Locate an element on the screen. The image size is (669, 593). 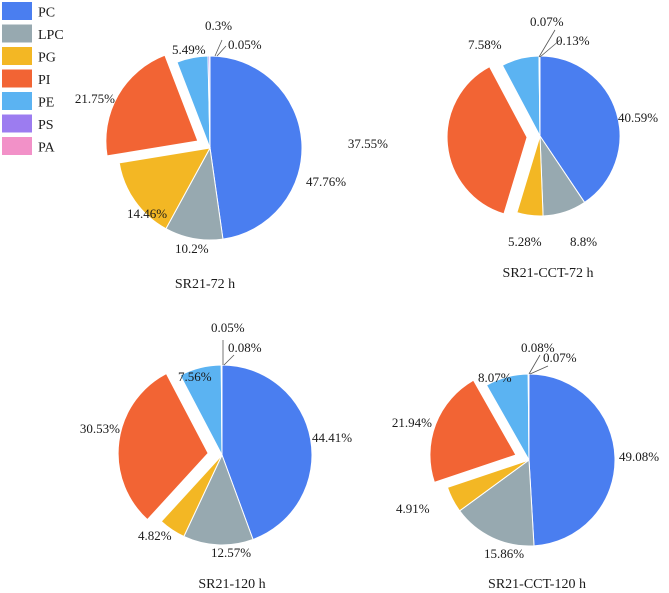
pie-slice-sr21-cct-120-h-pc is located at coordinates (572, 460).